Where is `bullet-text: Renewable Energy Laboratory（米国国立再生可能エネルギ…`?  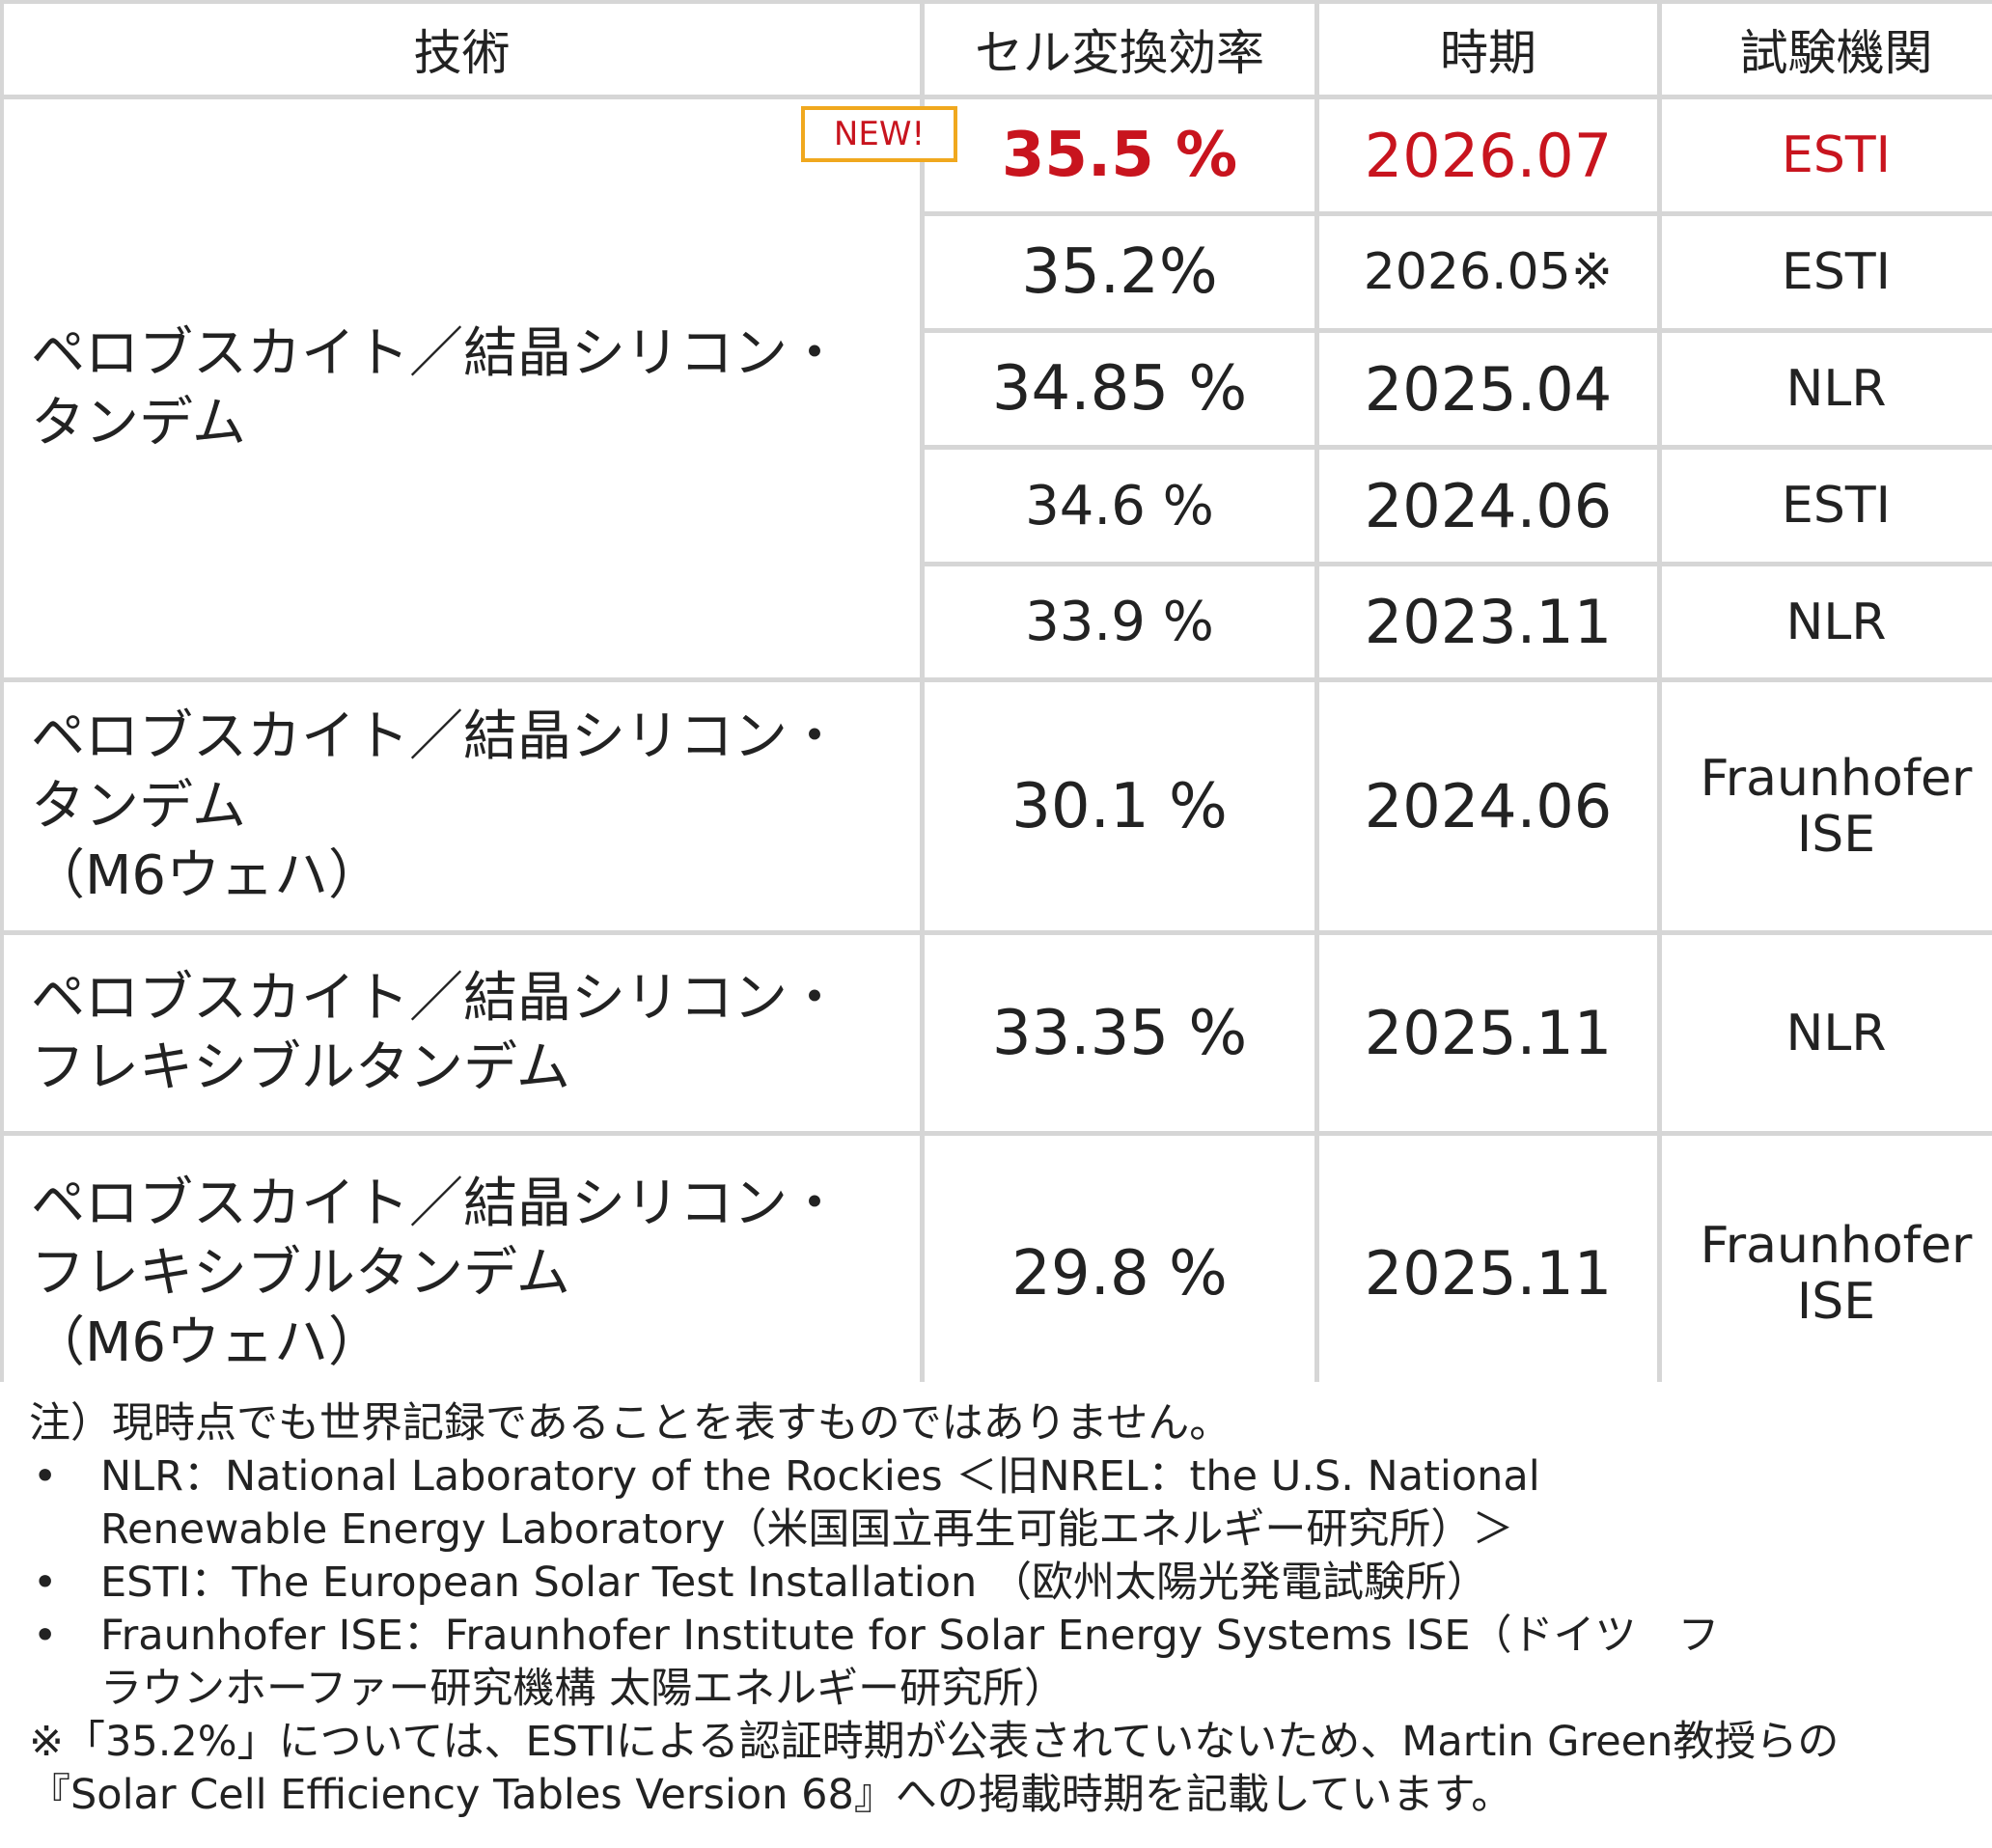
bullet-text: Renewable Energy Laboratory（米国国立再生可能エネルギ… is located at coordinates (807, 1529).